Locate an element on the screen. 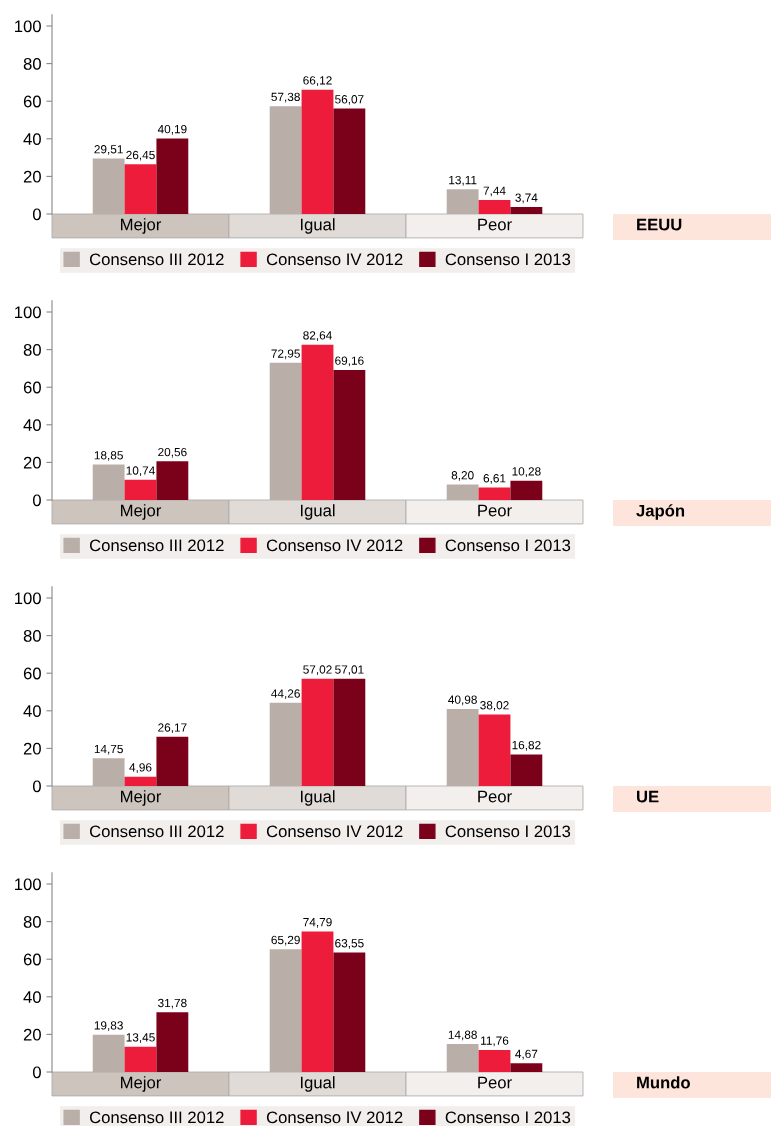 The image size is (771, 1126). data-label: 44,26 is located at coordinates (285, 694).